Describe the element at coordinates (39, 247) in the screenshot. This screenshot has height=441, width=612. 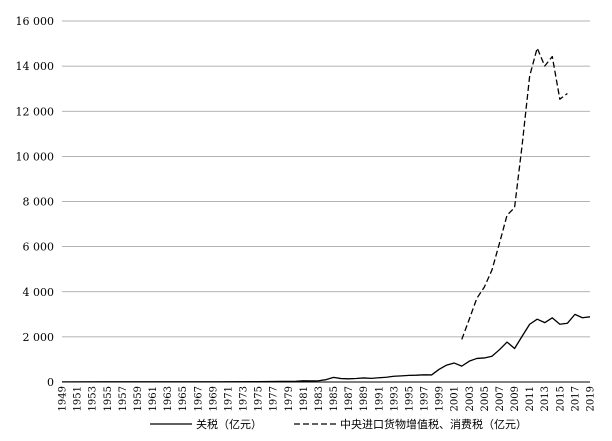
I see `y-tick-label: 6 000` at that location.